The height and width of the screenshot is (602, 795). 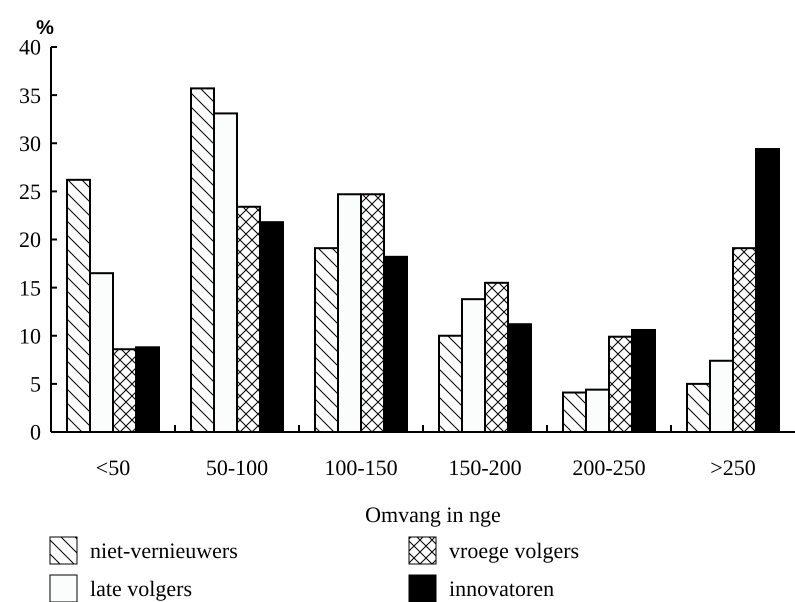 What do you see at coordinates (30, 191) in the screenshot?
I see `y-tick-label: 25` at bounding box center [30, 191].